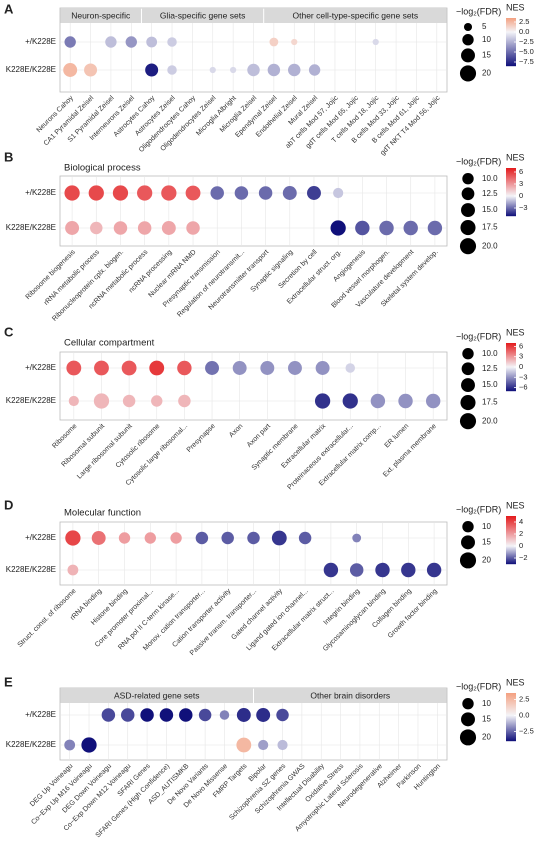  Describe the element at coordinates (101, 15) in the screenshot. I see `group-label: Neuron-specific` at that location.